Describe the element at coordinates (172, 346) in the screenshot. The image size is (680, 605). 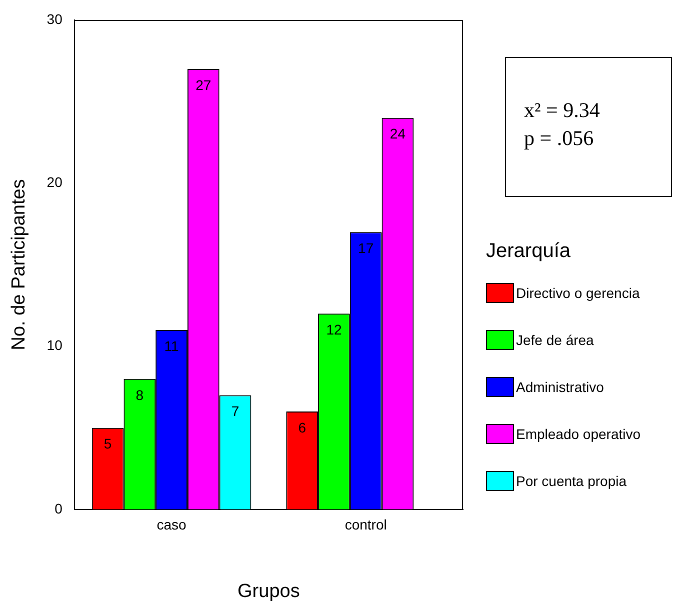
I see `data-label: 11` at that location.